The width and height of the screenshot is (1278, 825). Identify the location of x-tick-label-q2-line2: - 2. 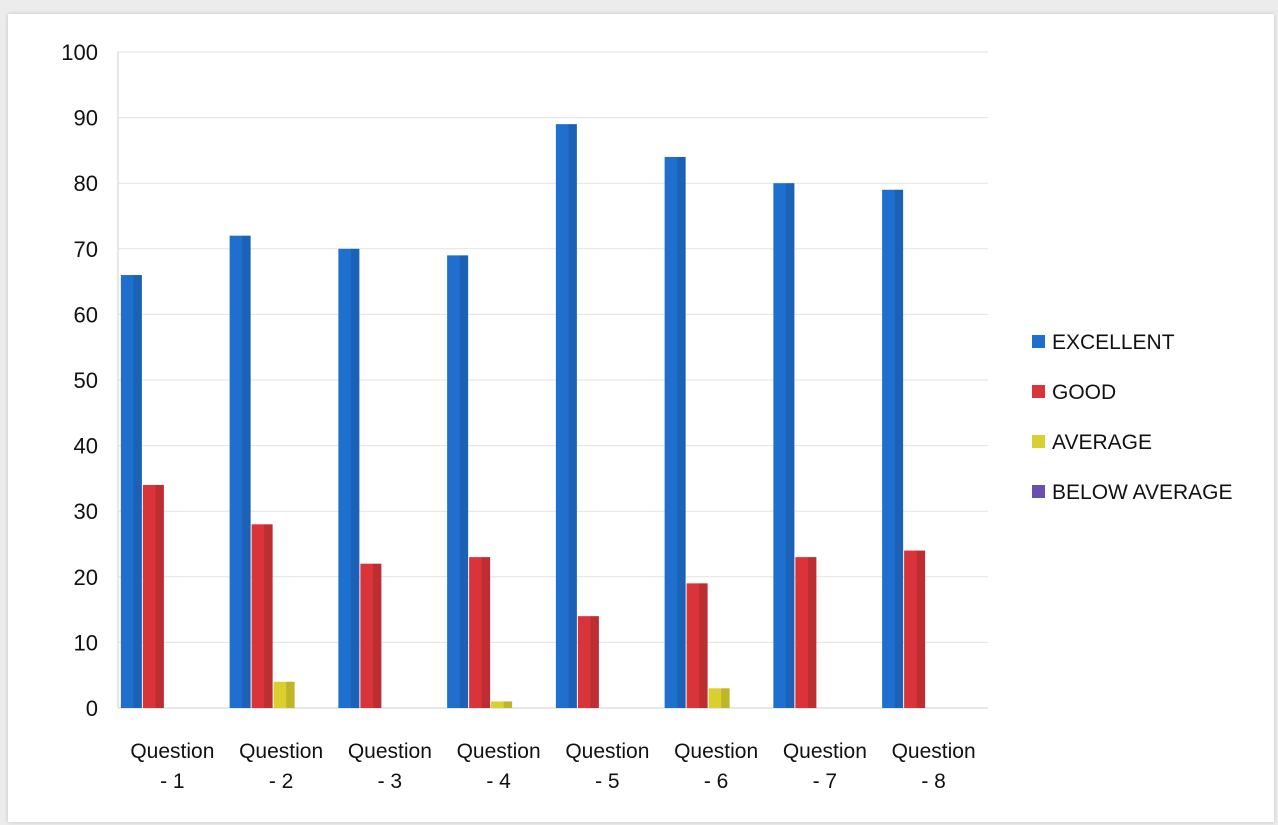
(281, 781).